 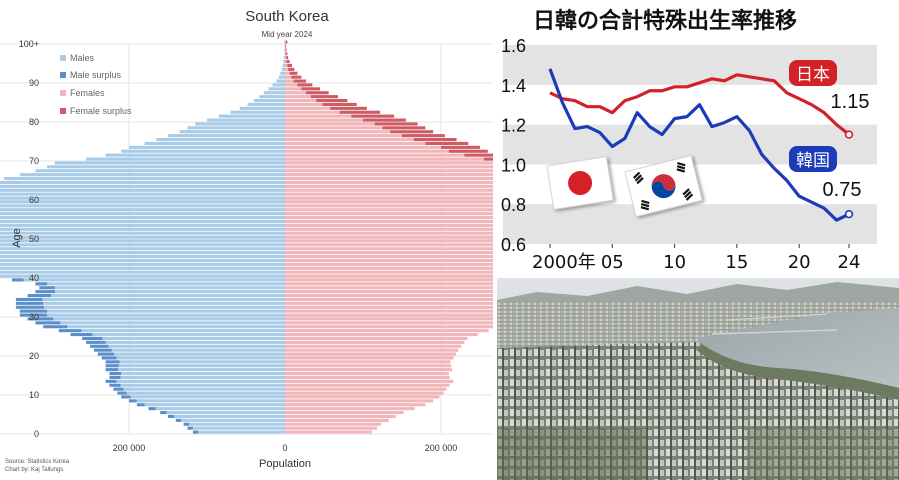 What do you see at coordinates (37, 462) in the screenshot?
I see `pyramid-source: Source: Statistics Korea` at bounding box center [37, 462].